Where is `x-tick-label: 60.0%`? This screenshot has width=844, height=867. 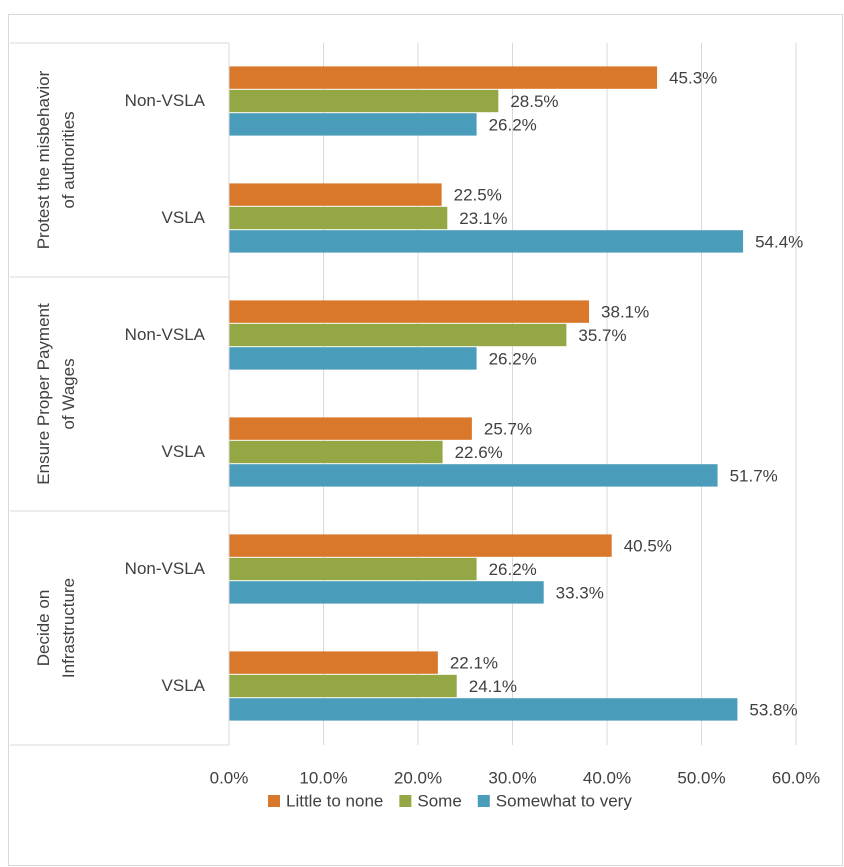
x-tick-label: 60.0% is located at coordinates (796, 777).